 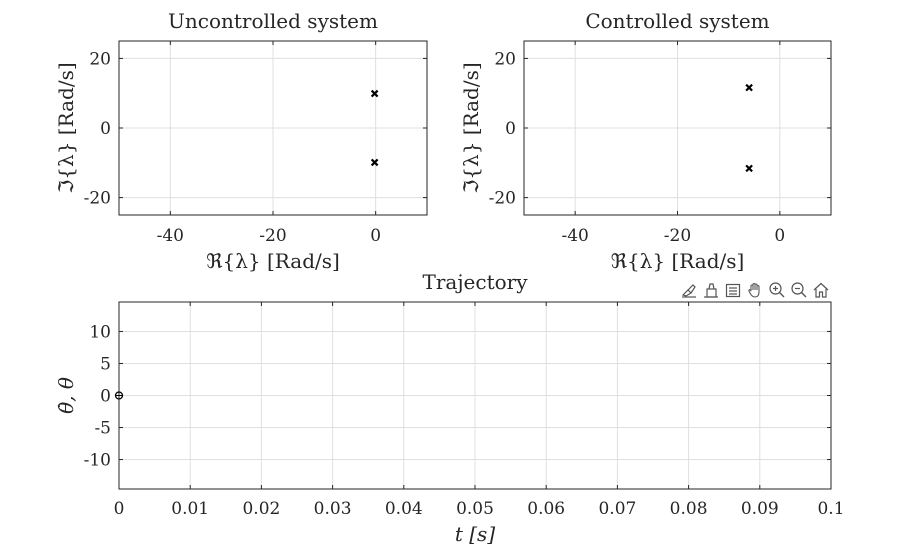 What do you see at coordinates (102, 429) in the screenshot?
I see `y-tick-label: -5` at bounding box center [102, 429].